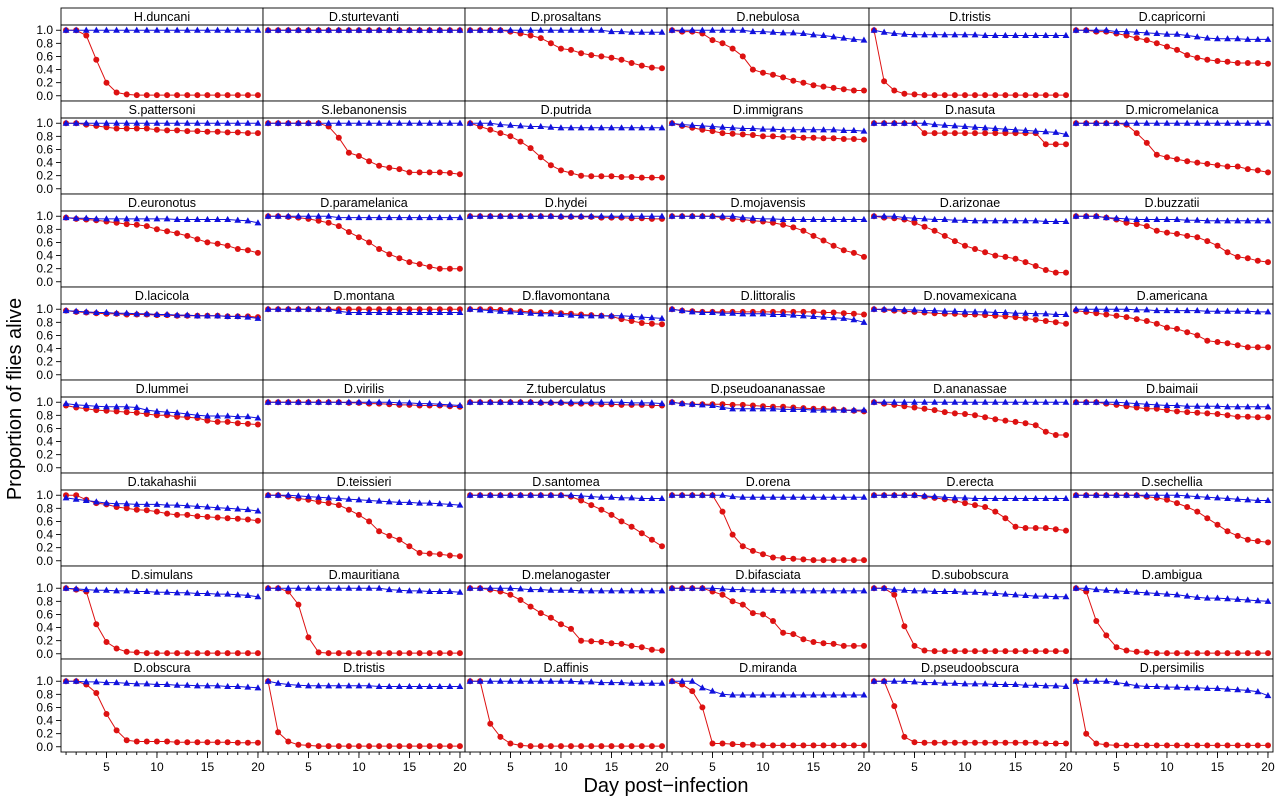 Image resolution: width=1282 pixels, height=800 pixels. I want to click on panel: D.paramelanica, so click(364, 240).